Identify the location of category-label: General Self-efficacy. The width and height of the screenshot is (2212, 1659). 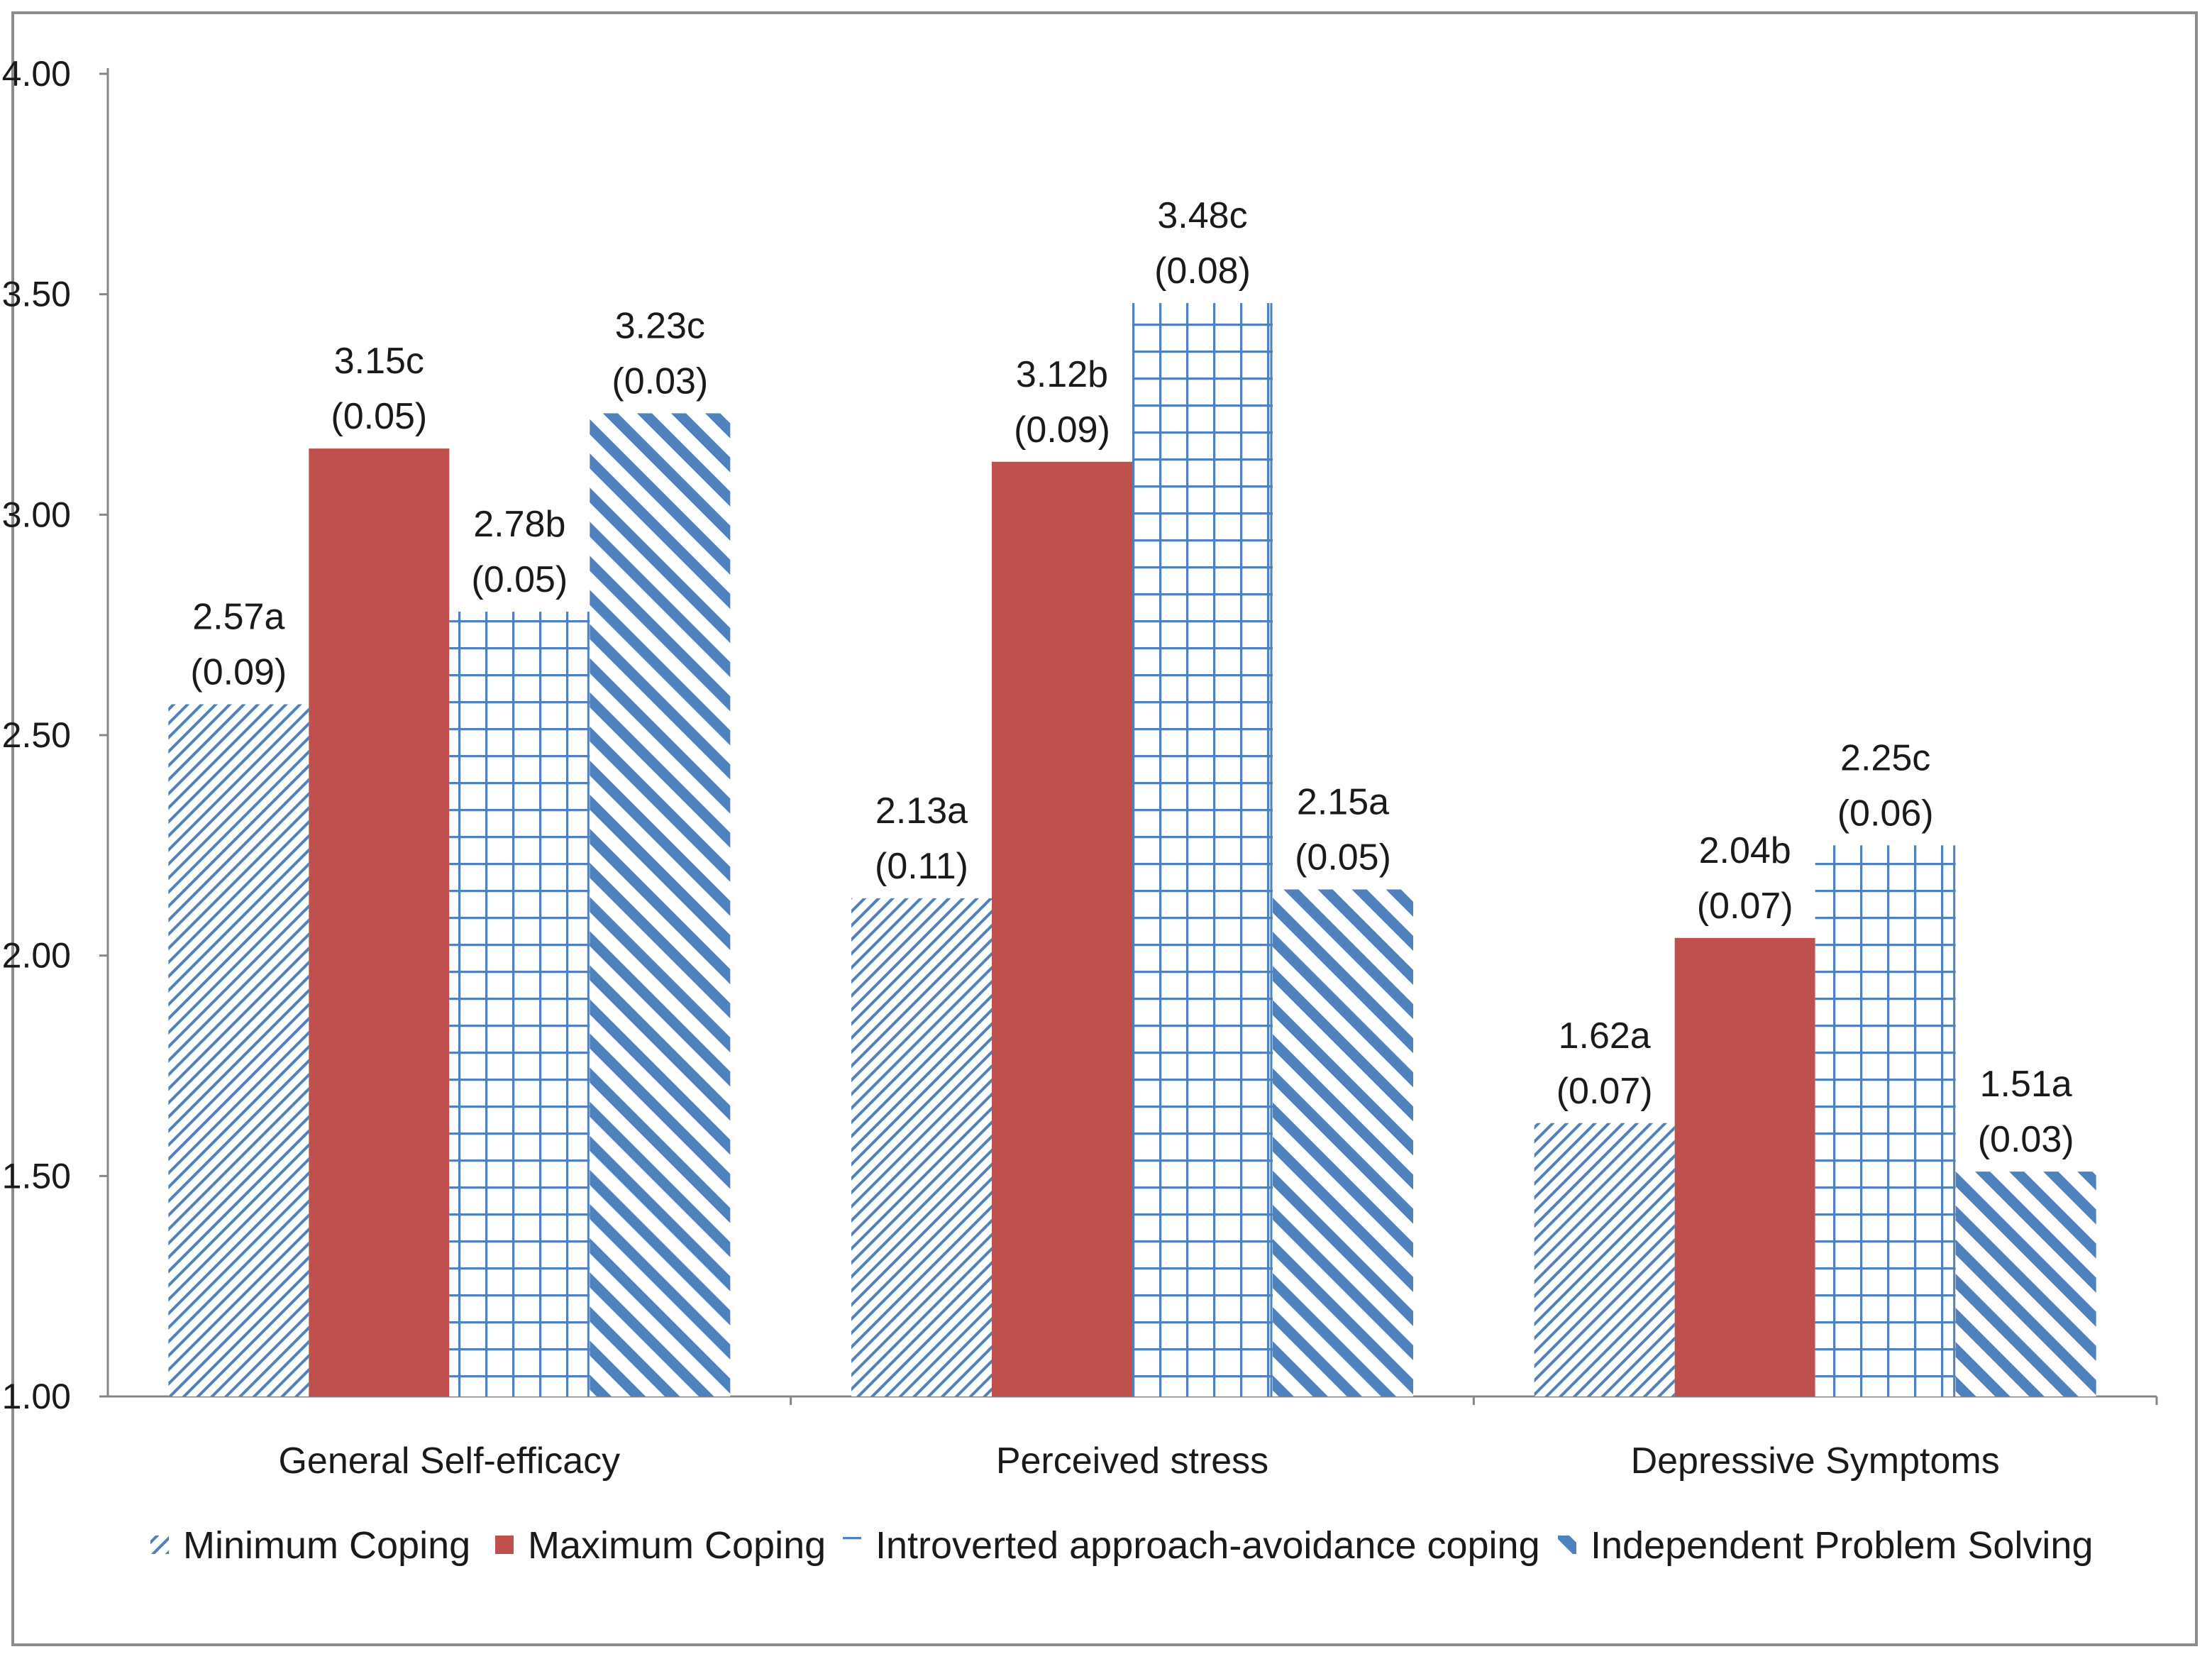
(449, 1461).